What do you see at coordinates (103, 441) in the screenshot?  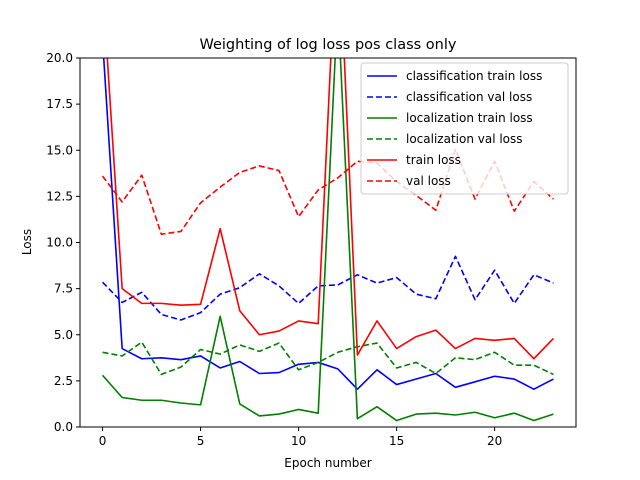 I see `x-tick-label: 0` at bounding box center [103, 441].